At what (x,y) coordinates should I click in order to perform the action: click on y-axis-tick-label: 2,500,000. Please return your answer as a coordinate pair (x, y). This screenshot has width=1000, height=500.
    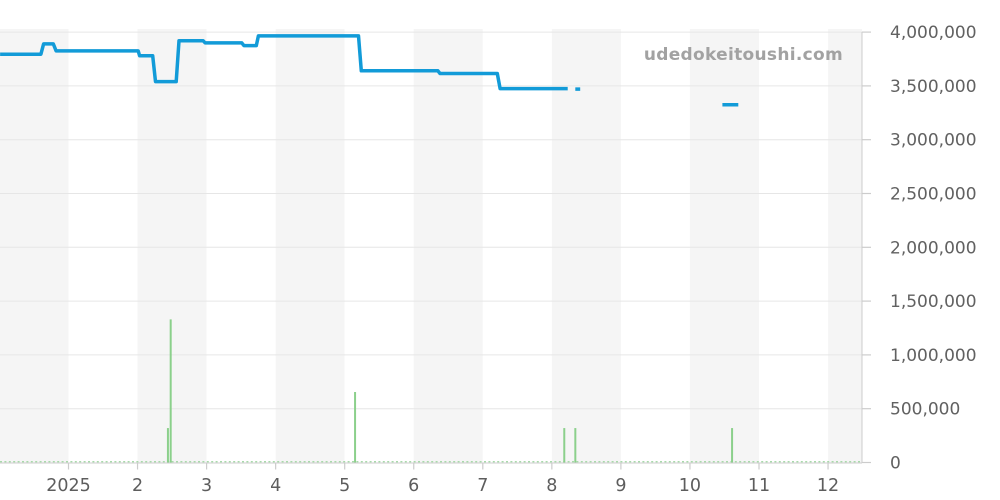
    Looking at the image, I should click on (933, 195).